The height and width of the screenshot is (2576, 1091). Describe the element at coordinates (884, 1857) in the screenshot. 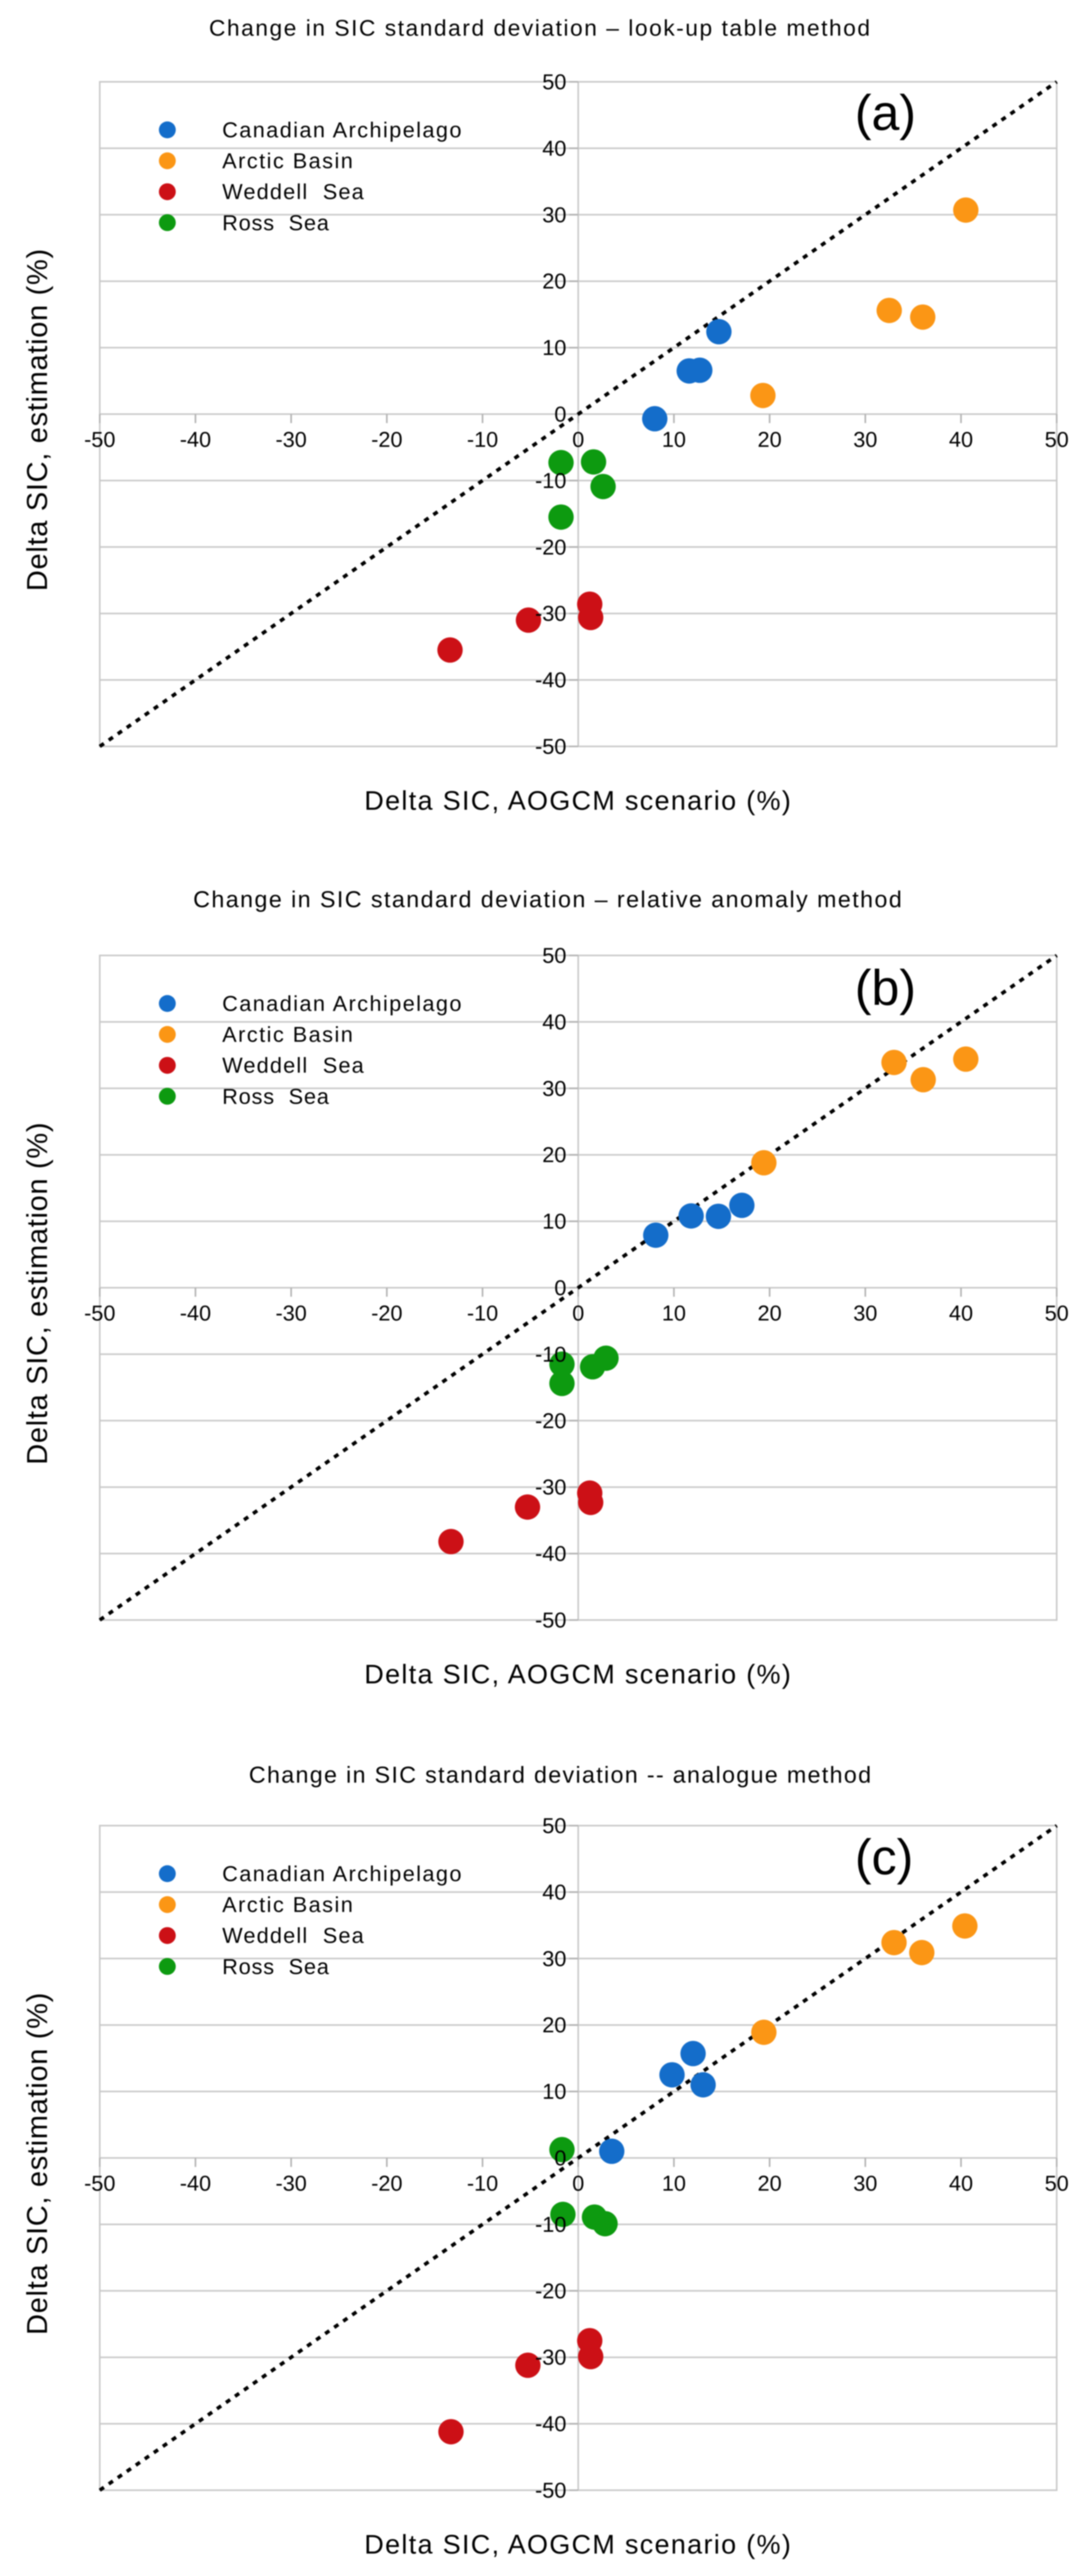

I see `svg-text: (c)` at that location.